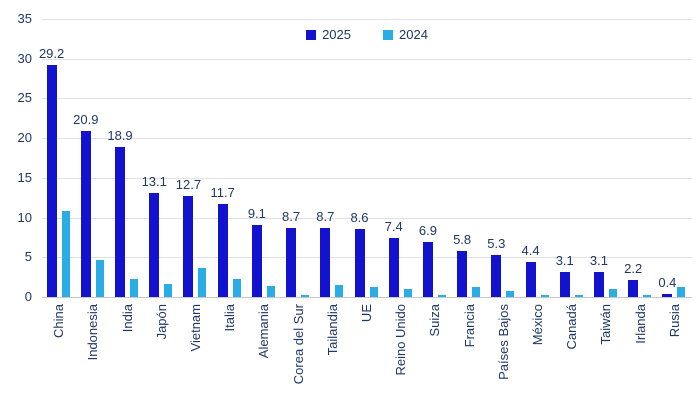 The width and height of the screenshot is (700, 400). I want to click on bar-2024-taiwan, so click(612, 293).